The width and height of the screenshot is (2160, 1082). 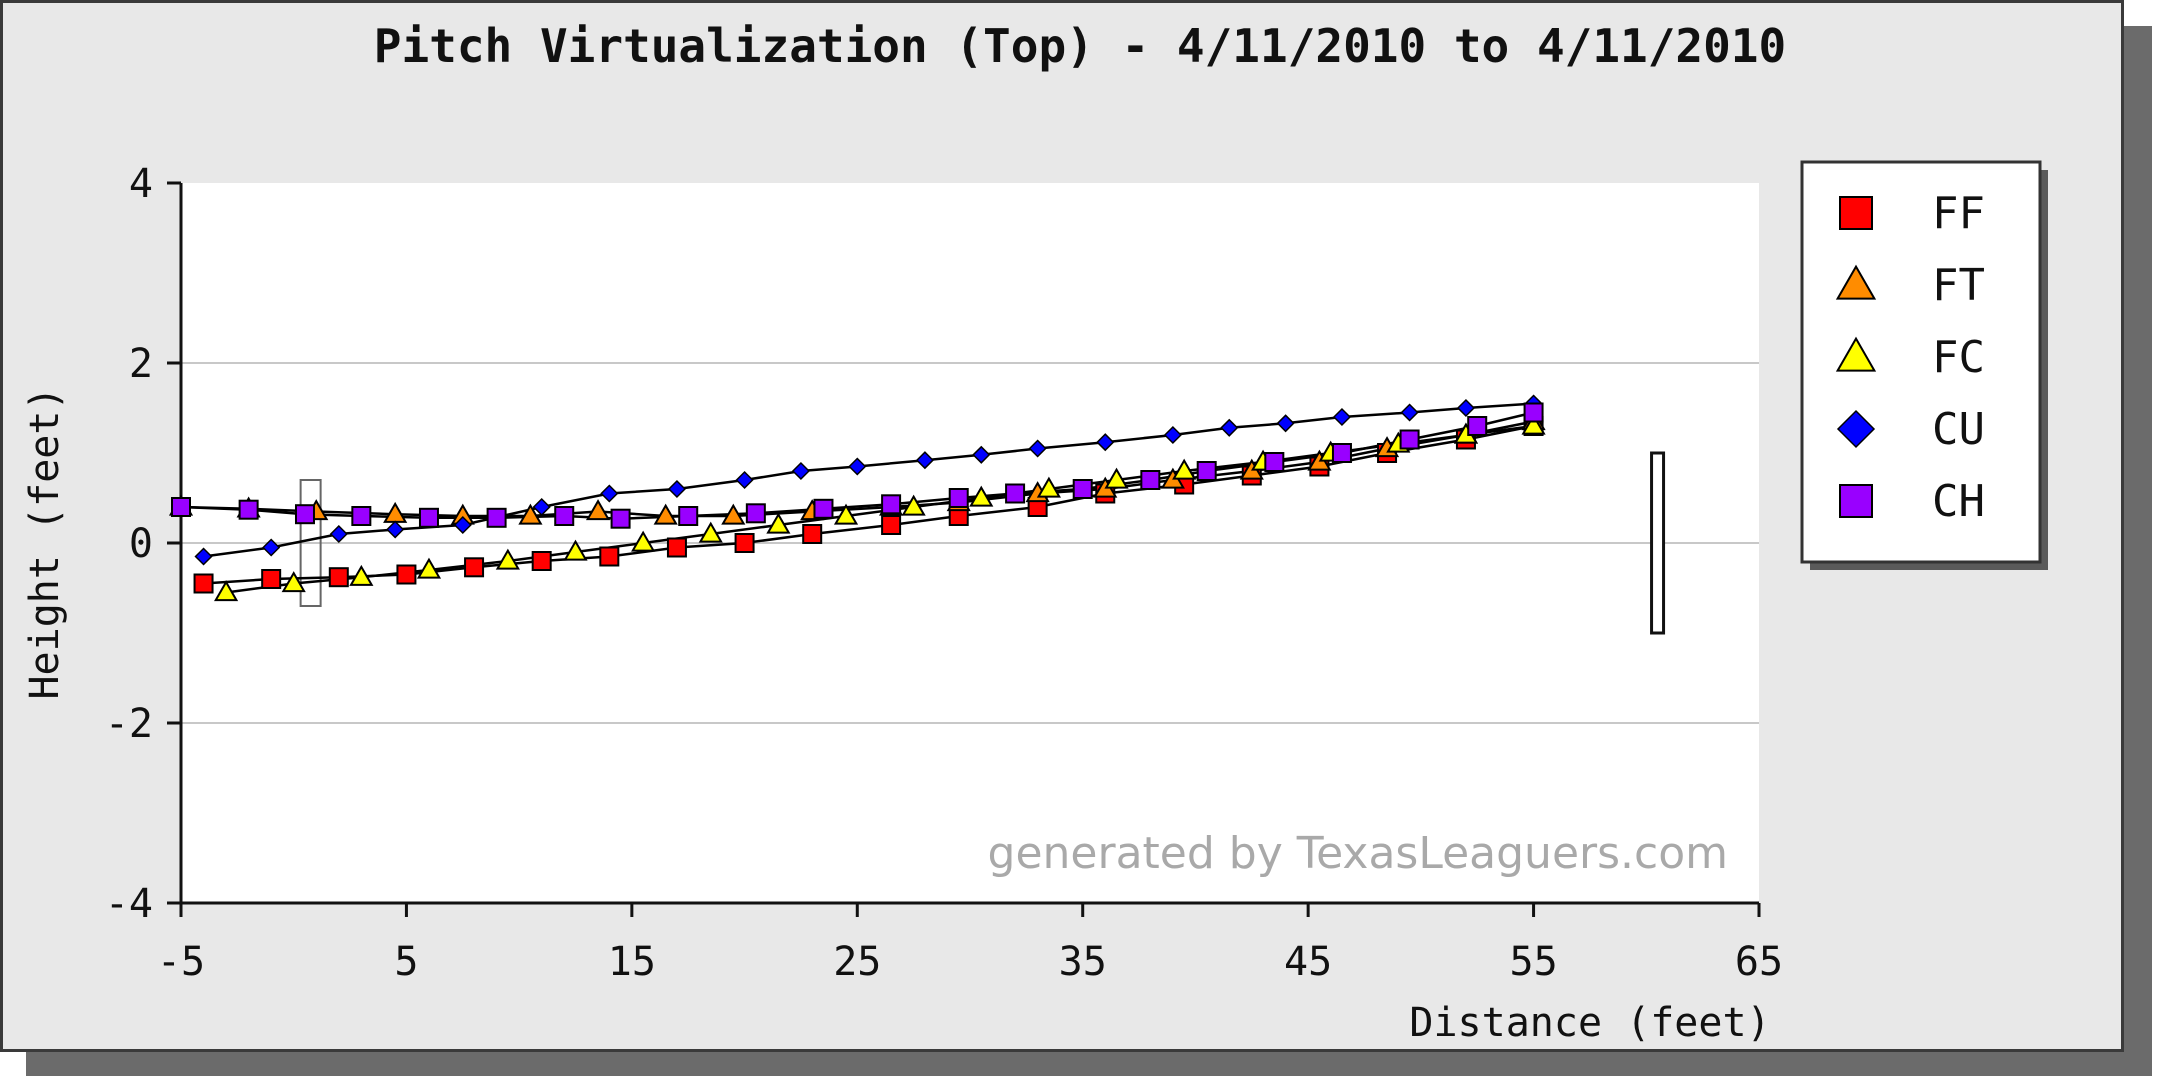 I want to click on strike-zone-box, so click(x=1658, y=543).